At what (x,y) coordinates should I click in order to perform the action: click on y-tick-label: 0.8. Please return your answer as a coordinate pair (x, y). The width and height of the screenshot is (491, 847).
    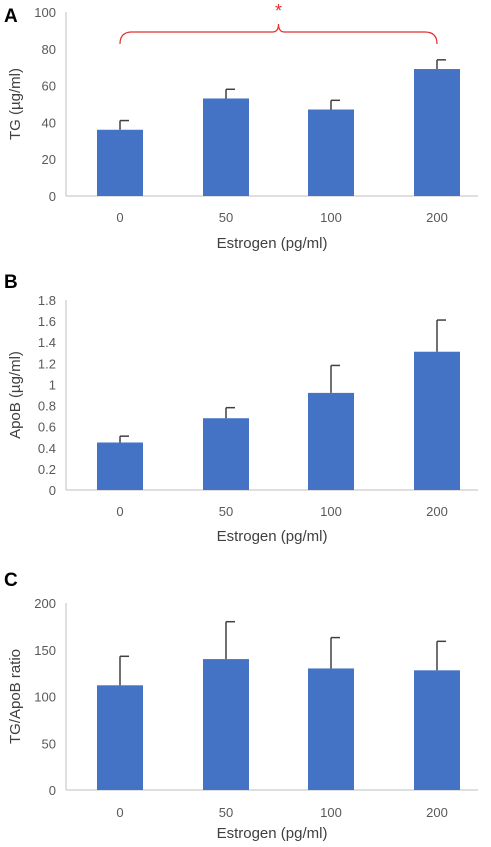
    Looking at the image, I should click on (47, 406).